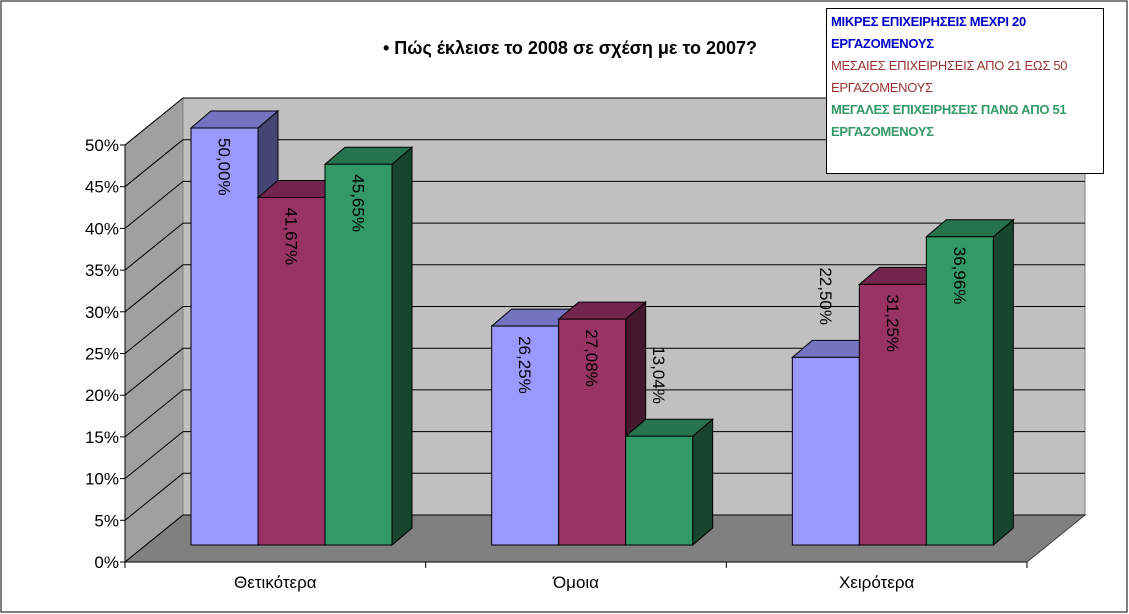  What do you see at coordinates (102, 228) in the screenshot?
I see `y-tick-label: 40%` at bounding box center [102, 228].